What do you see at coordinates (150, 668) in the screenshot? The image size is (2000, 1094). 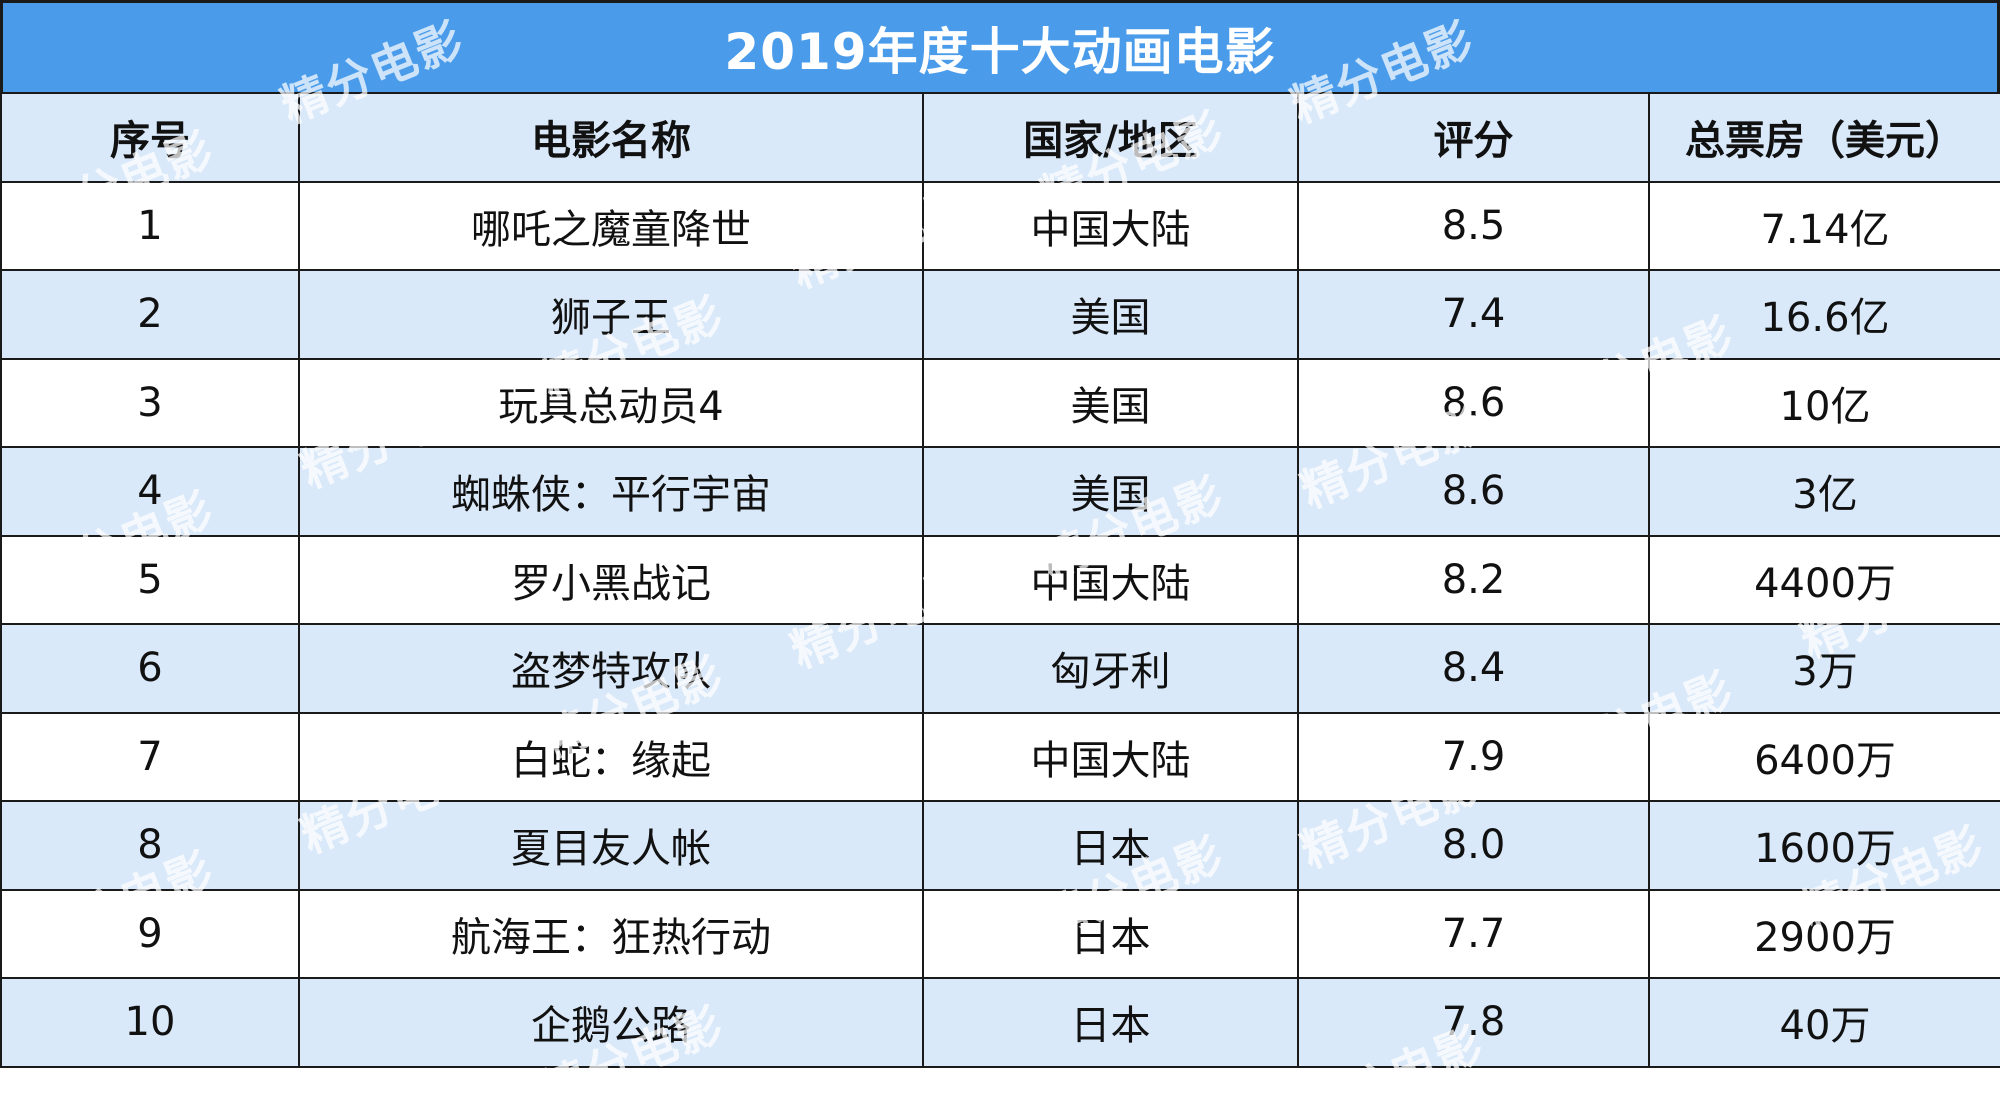 I see `cell-rank: 6` at bounding box center [150, 668].